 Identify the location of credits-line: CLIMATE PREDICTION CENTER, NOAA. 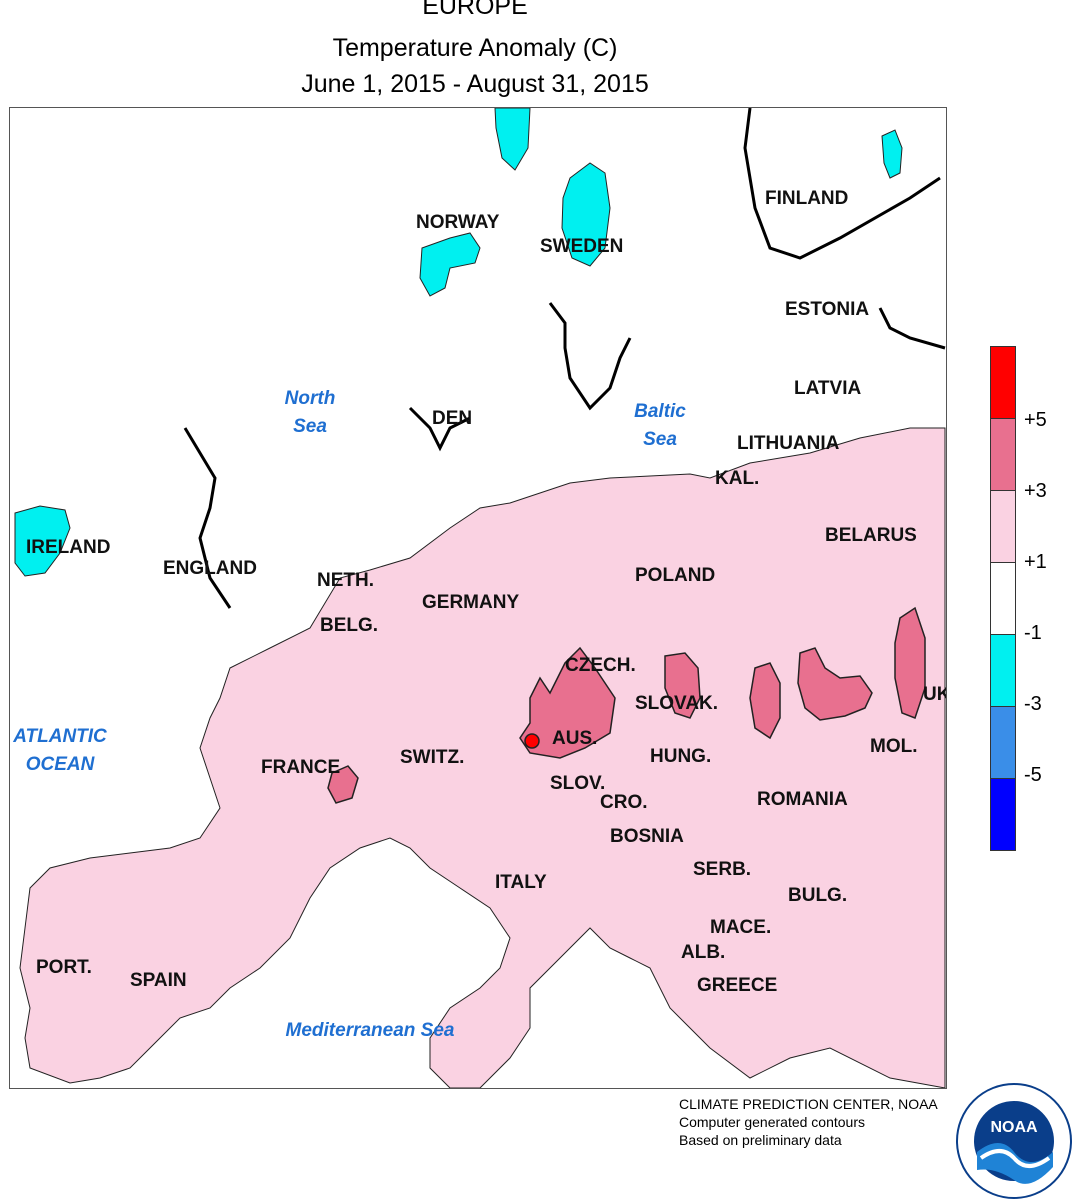
(808, 1104).